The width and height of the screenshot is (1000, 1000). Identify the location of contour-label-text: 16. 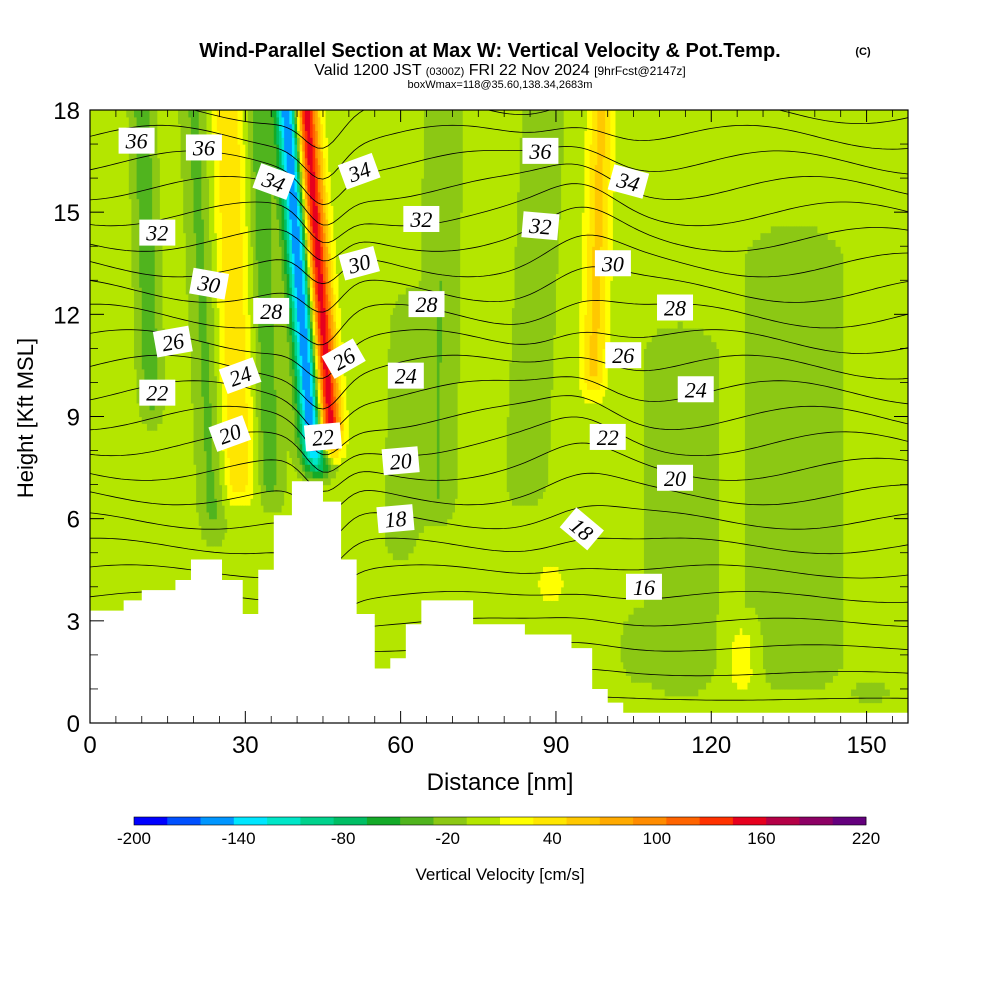
(644, 587).